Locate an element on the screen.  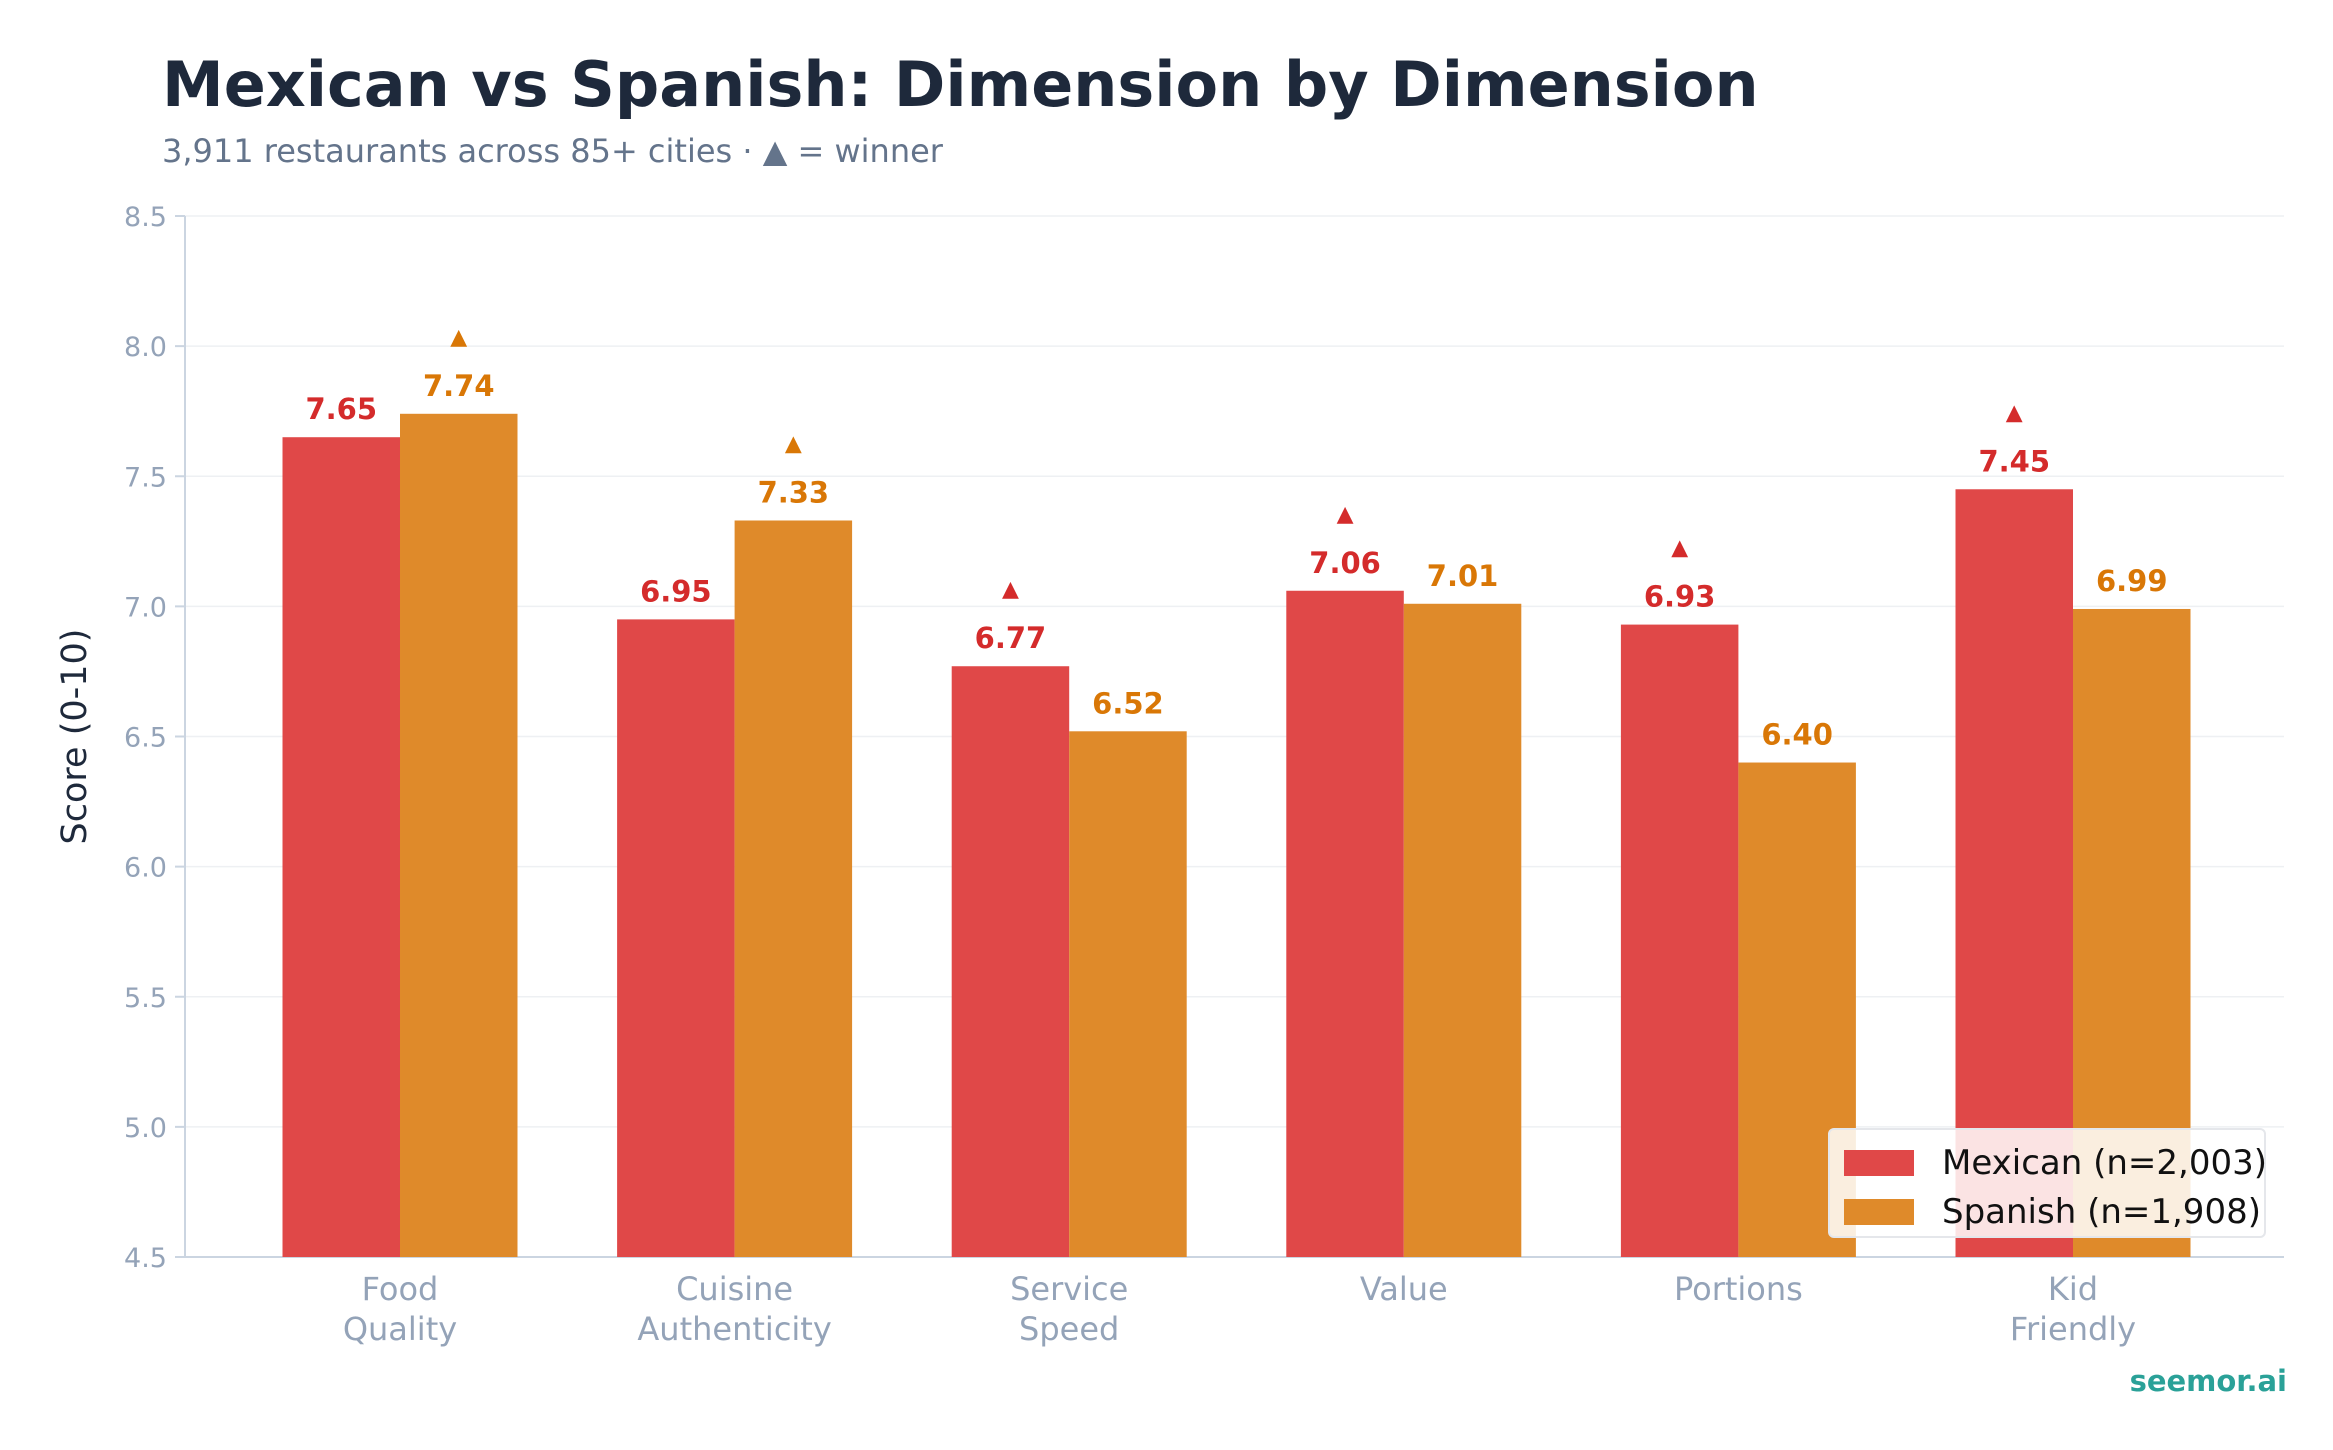
data-label-spanish: 7.33 is located at coordinates (794, 492).